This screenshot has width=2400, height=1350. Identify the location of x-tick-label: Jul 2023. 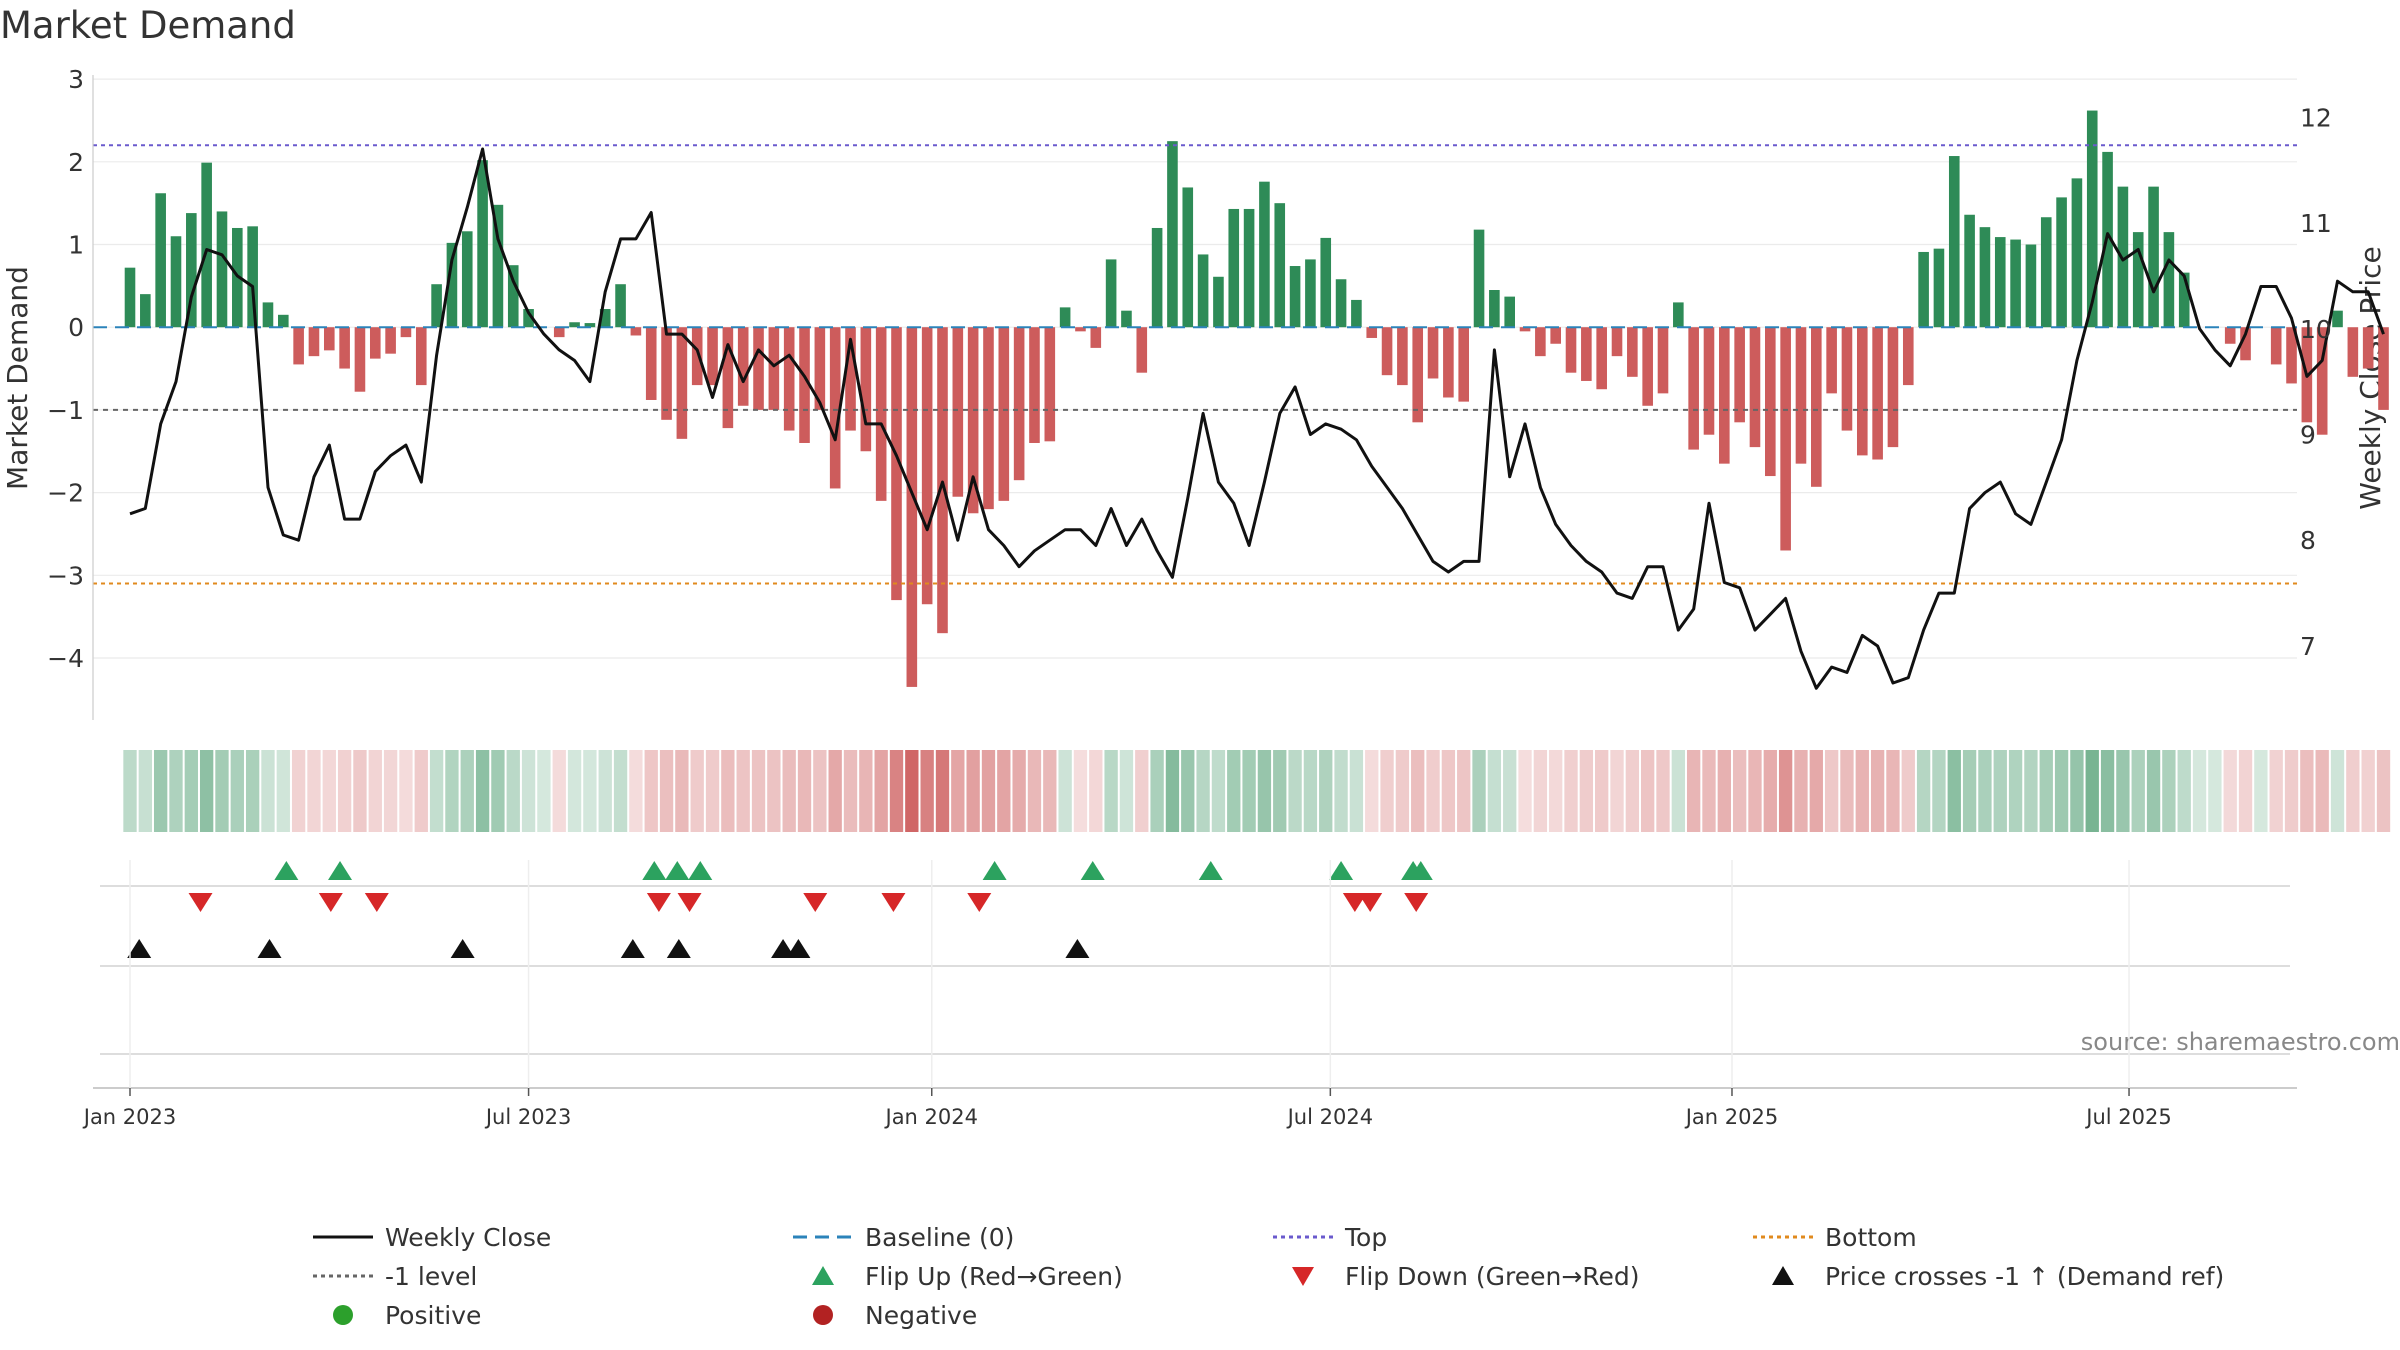
(527, 1117).